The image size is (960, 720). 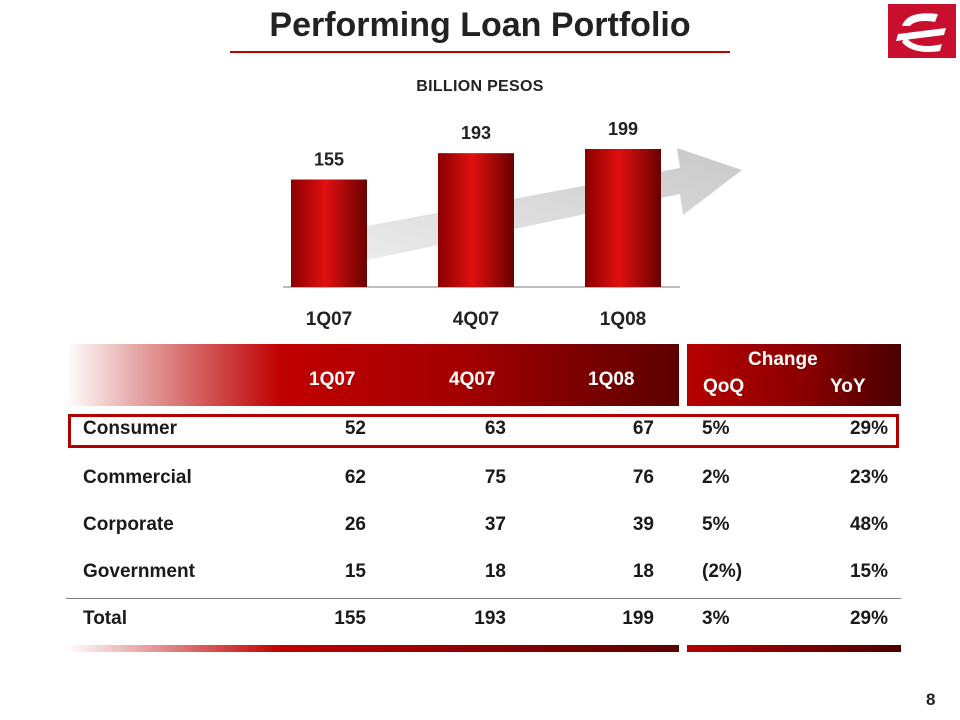 I want to click on table-header-change: Change QoQ YoY, so click(x=794, y=375).